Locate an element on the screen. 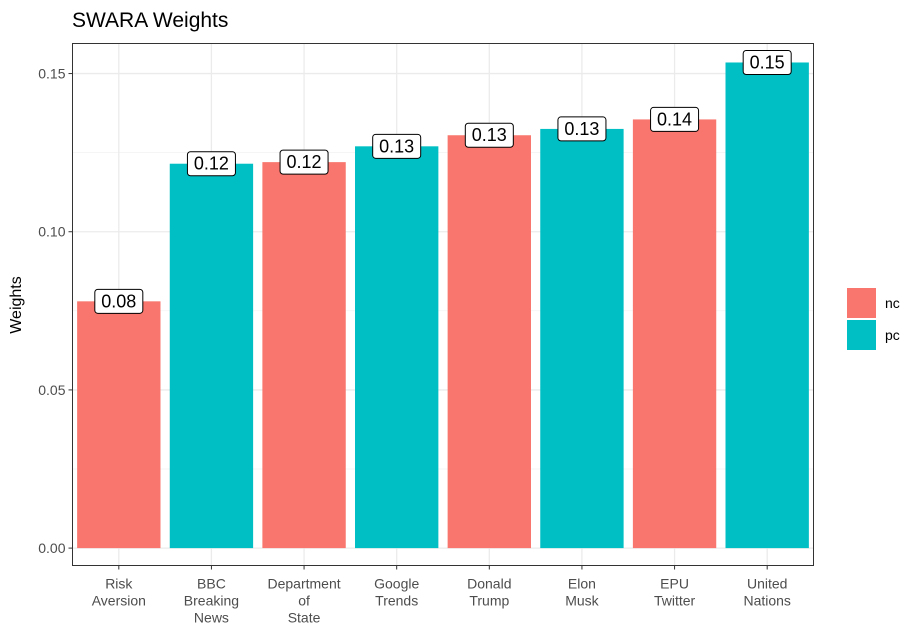  data-label: 0.14 is located at coordinates (675, 119).